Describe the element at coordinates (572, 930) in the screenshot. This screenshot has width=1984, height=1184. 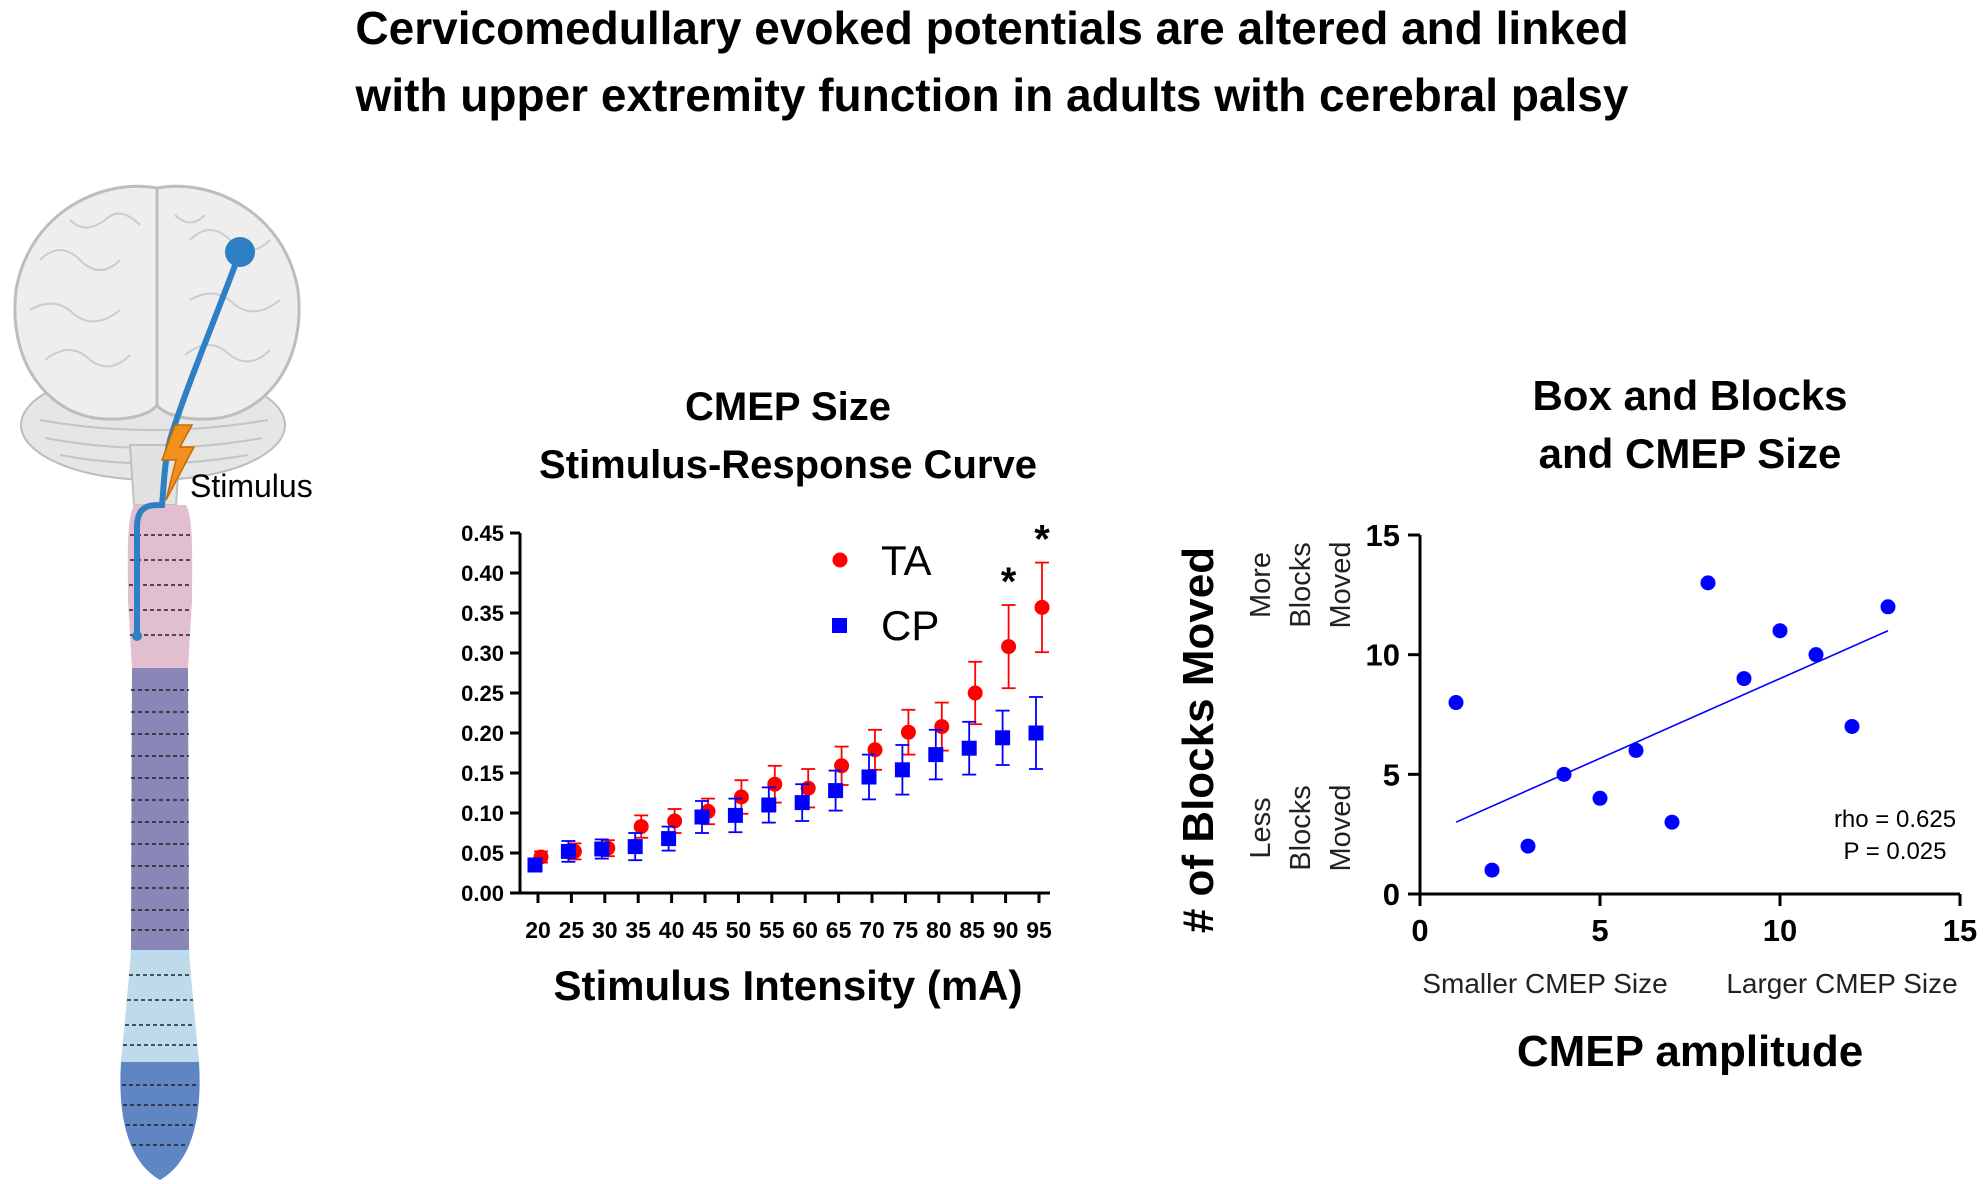
I see `chart1-x-tick-label: 25` at that location.